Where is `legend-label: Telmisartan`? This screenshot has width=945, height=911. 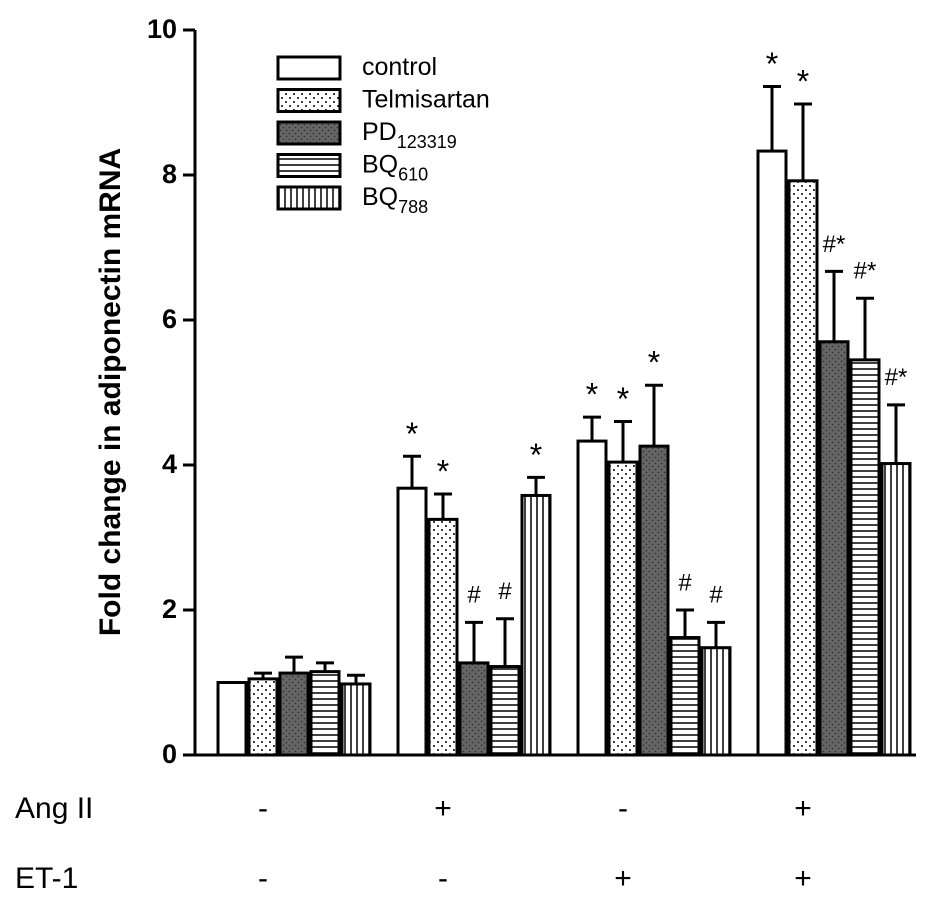 legend-label: Telmisartan is located at coordinates (426, 99).